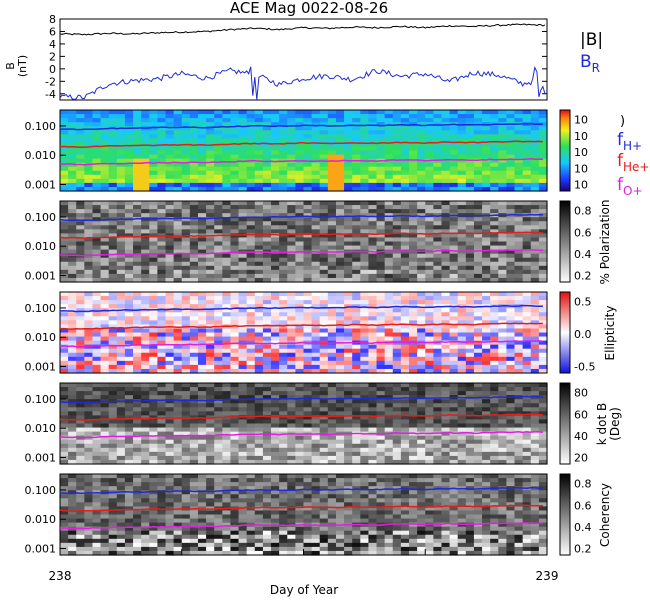 This screenshot has width=650, height=600. Describe the element at coordinates (630, 186) in the screenshot. I see `legend-f-o: fO+` at that location.